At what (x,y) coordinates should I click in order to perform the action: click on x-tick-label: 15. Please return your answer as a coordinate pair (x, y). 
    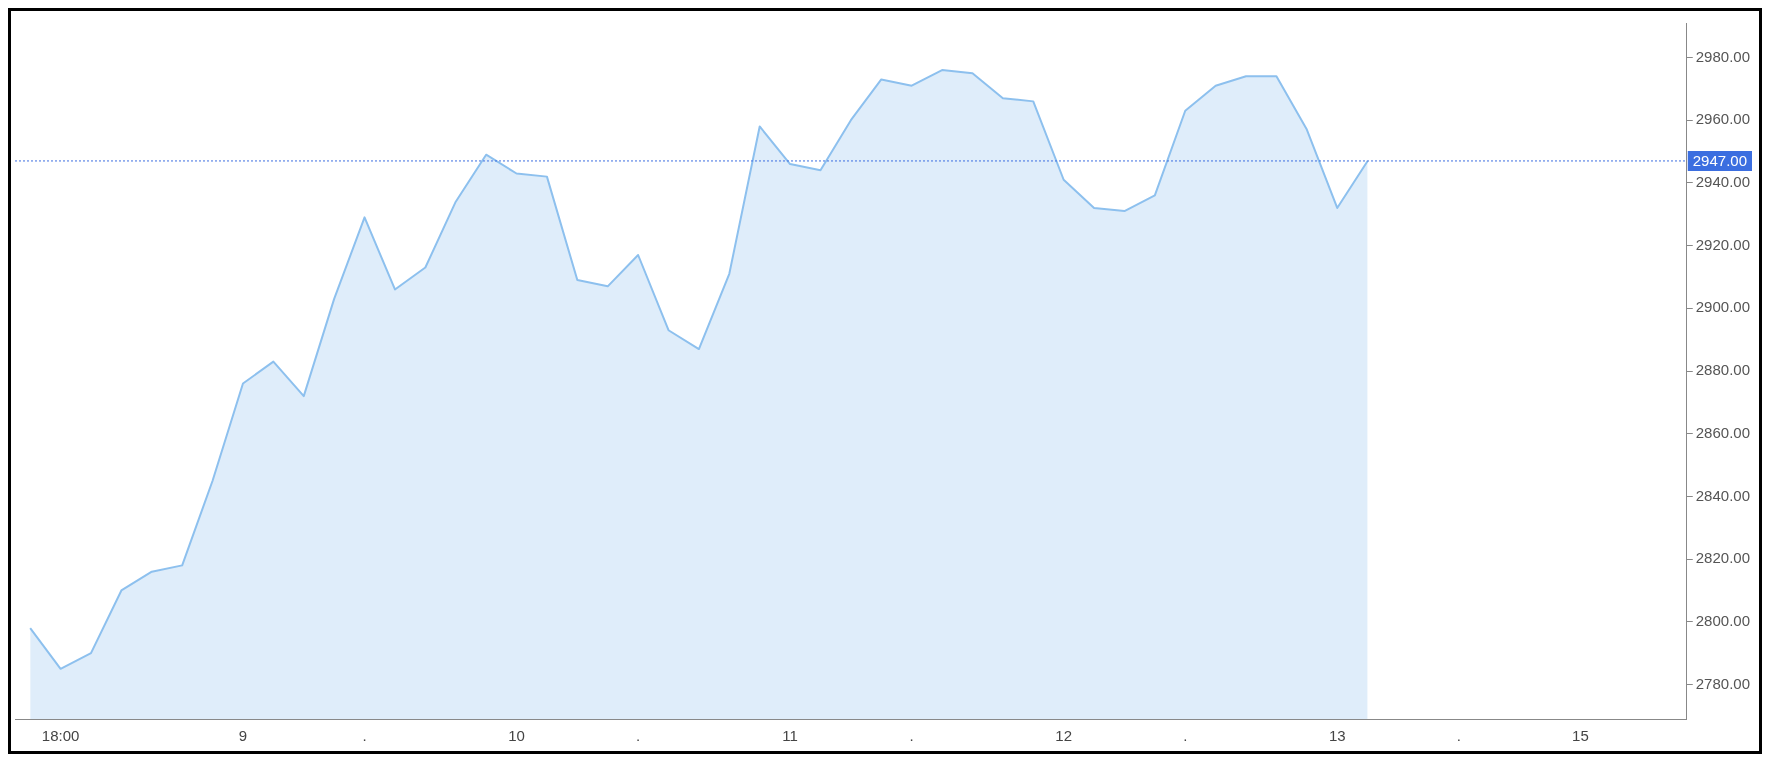
    Looking at the image, I should click on (1580, 736).